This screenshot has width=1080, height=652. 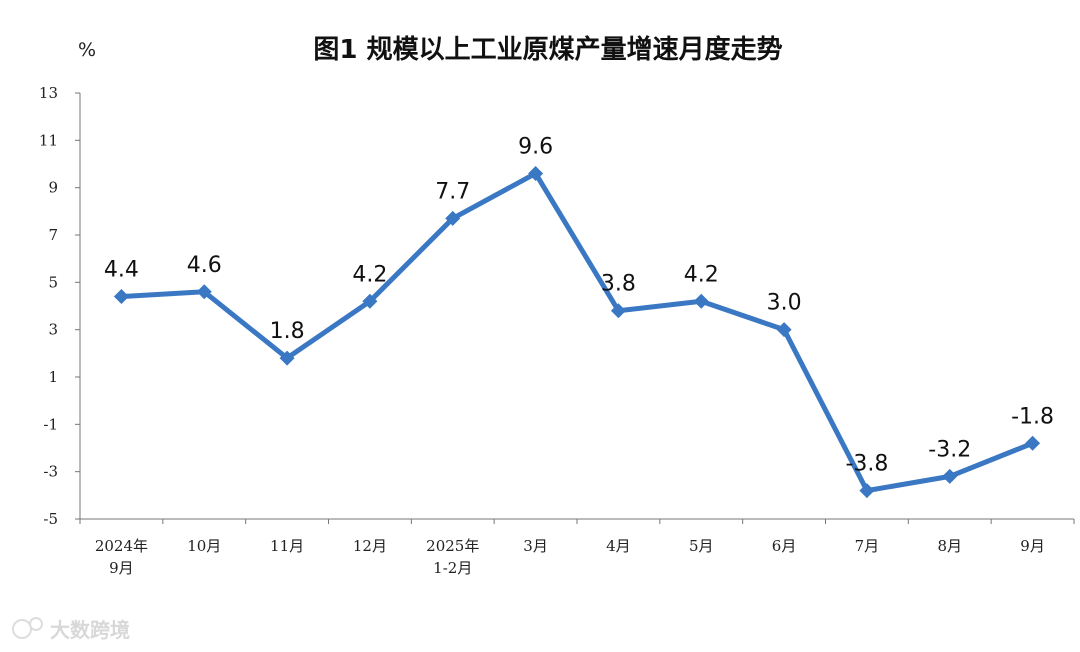 I want to click on data-label: 4.4, so click(x=121, y=270).